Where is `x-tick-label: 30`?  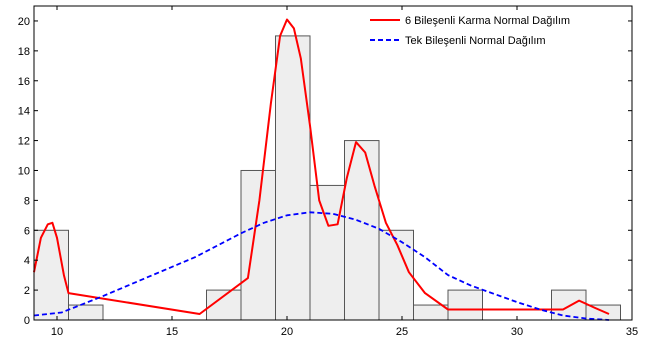 x-tick-label: 30 is located at coordinates (517, 332).